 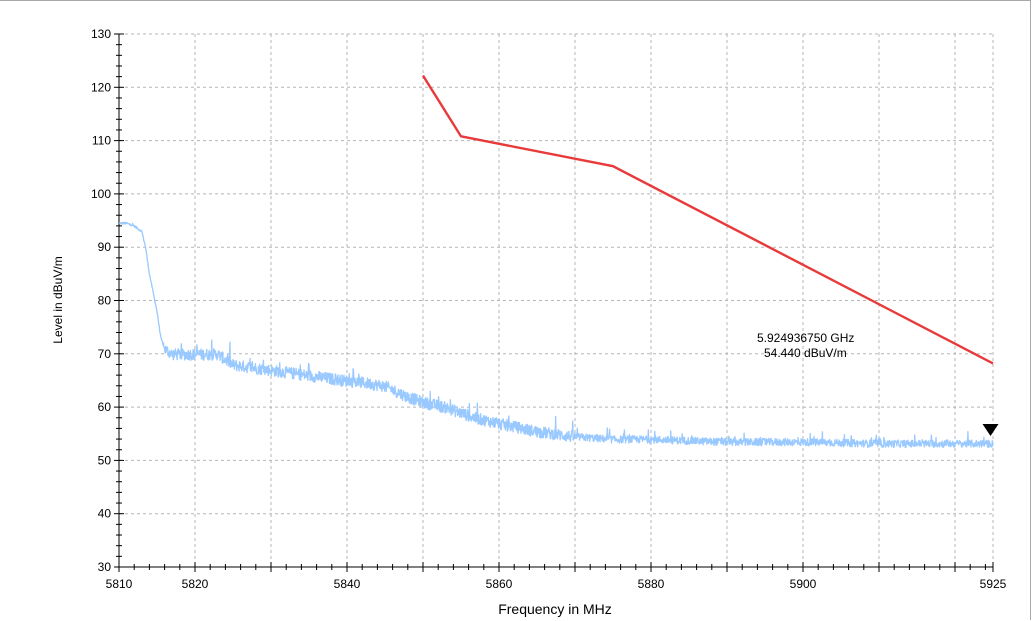 I want to click on x-tick-label-5810: 5810, so click(x=119, y=584).